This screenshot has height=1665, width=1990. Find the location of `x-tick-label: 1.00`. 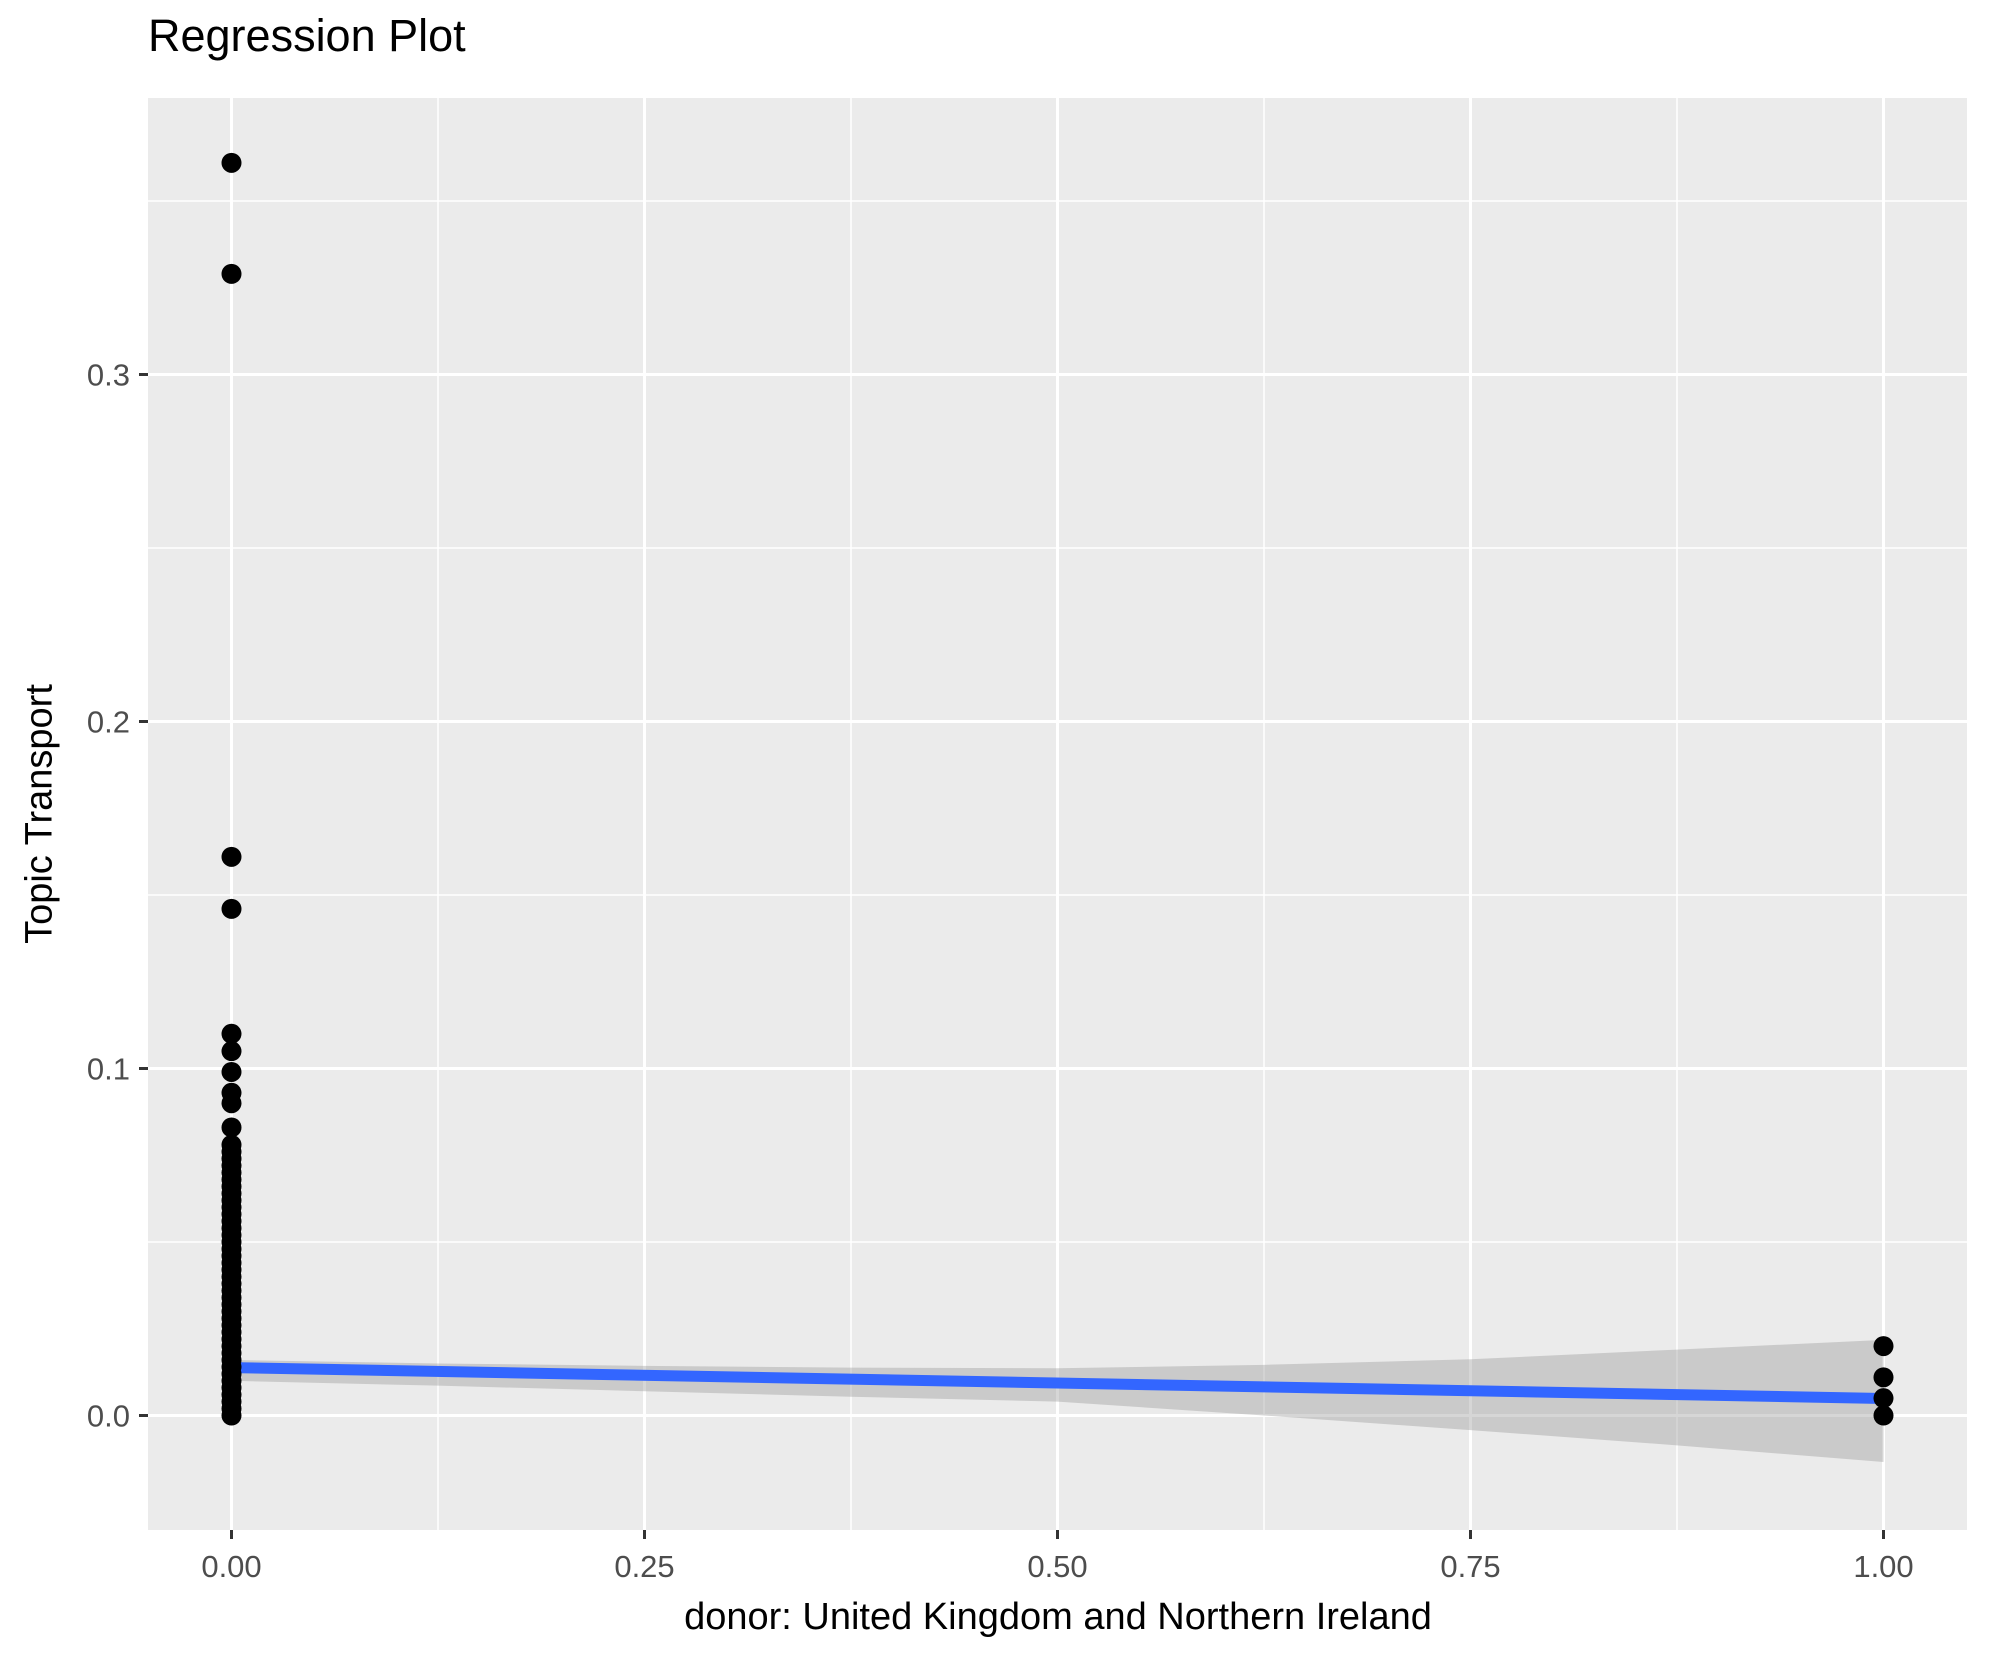

x-tick-label: 1.00 is located at coordinates (1883, 1566).